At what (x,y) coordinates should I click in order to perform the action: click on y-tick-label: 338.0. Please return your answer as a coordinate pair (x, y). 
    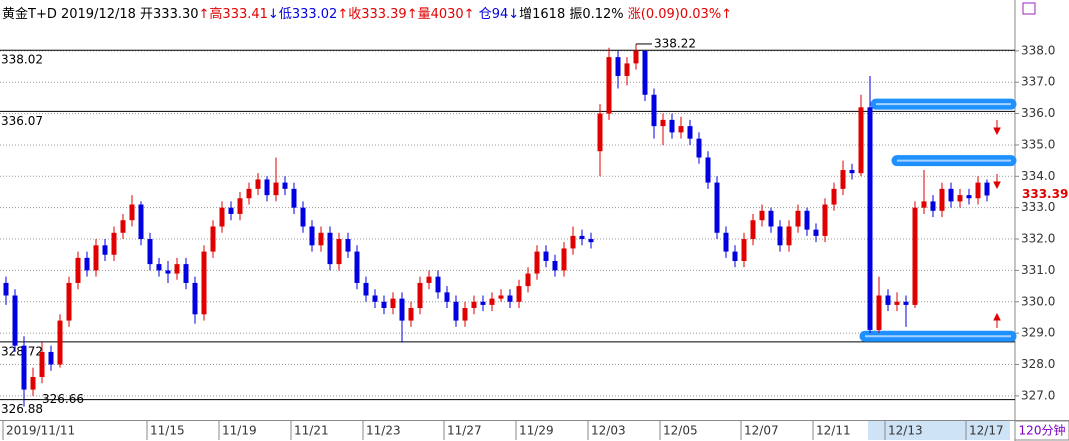
    Looking at the image, I should click on (1038, 50).